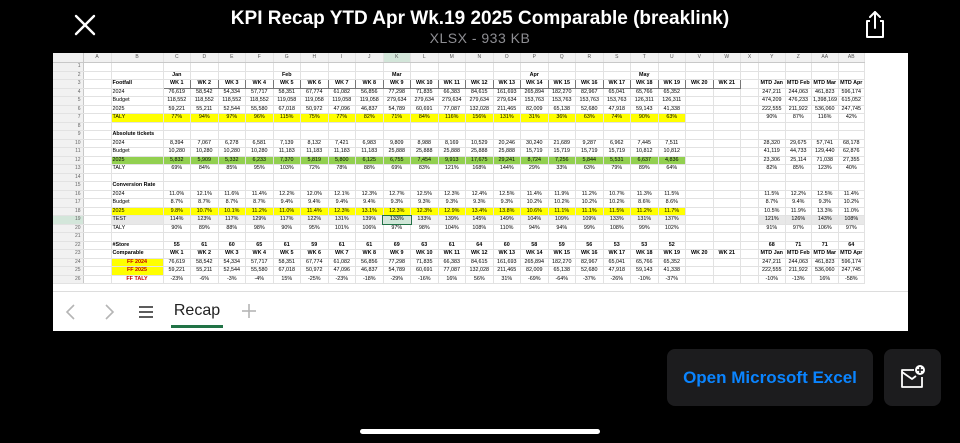 The image size is (960, 443). Describe the element at coordinates (479, 262) in the screenshot. I see `sheet-cell: 84,615` at that location.